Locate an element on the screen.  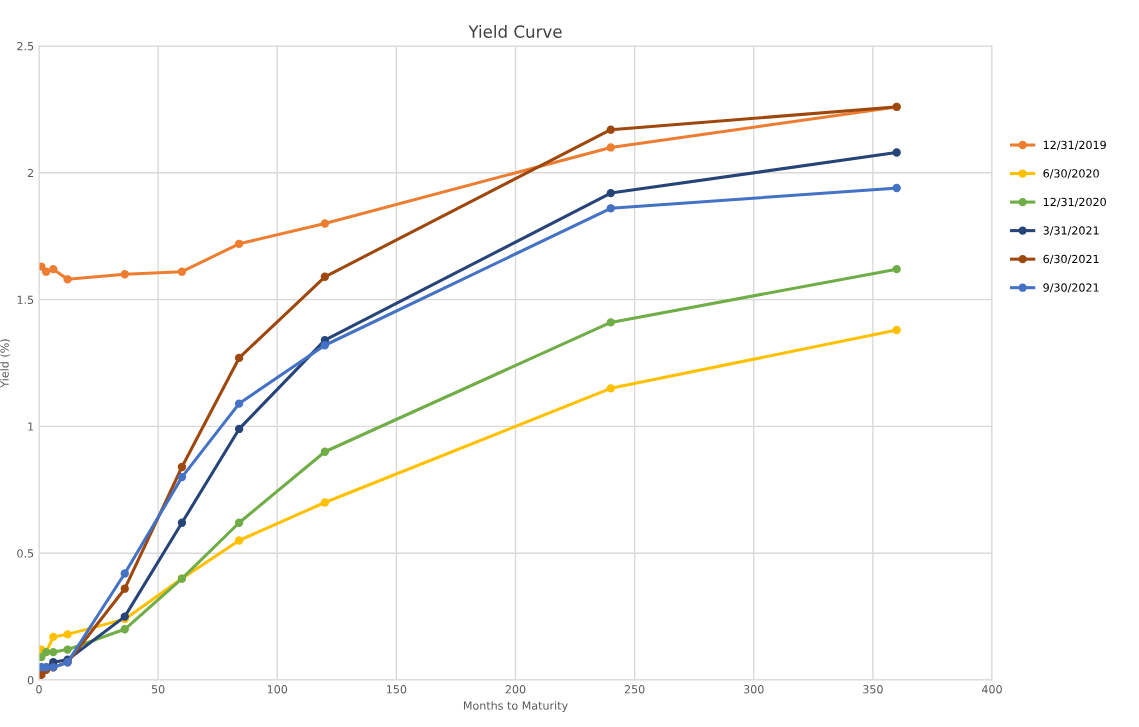
y-tick-label: 2 is located at coordinates (30, 173).